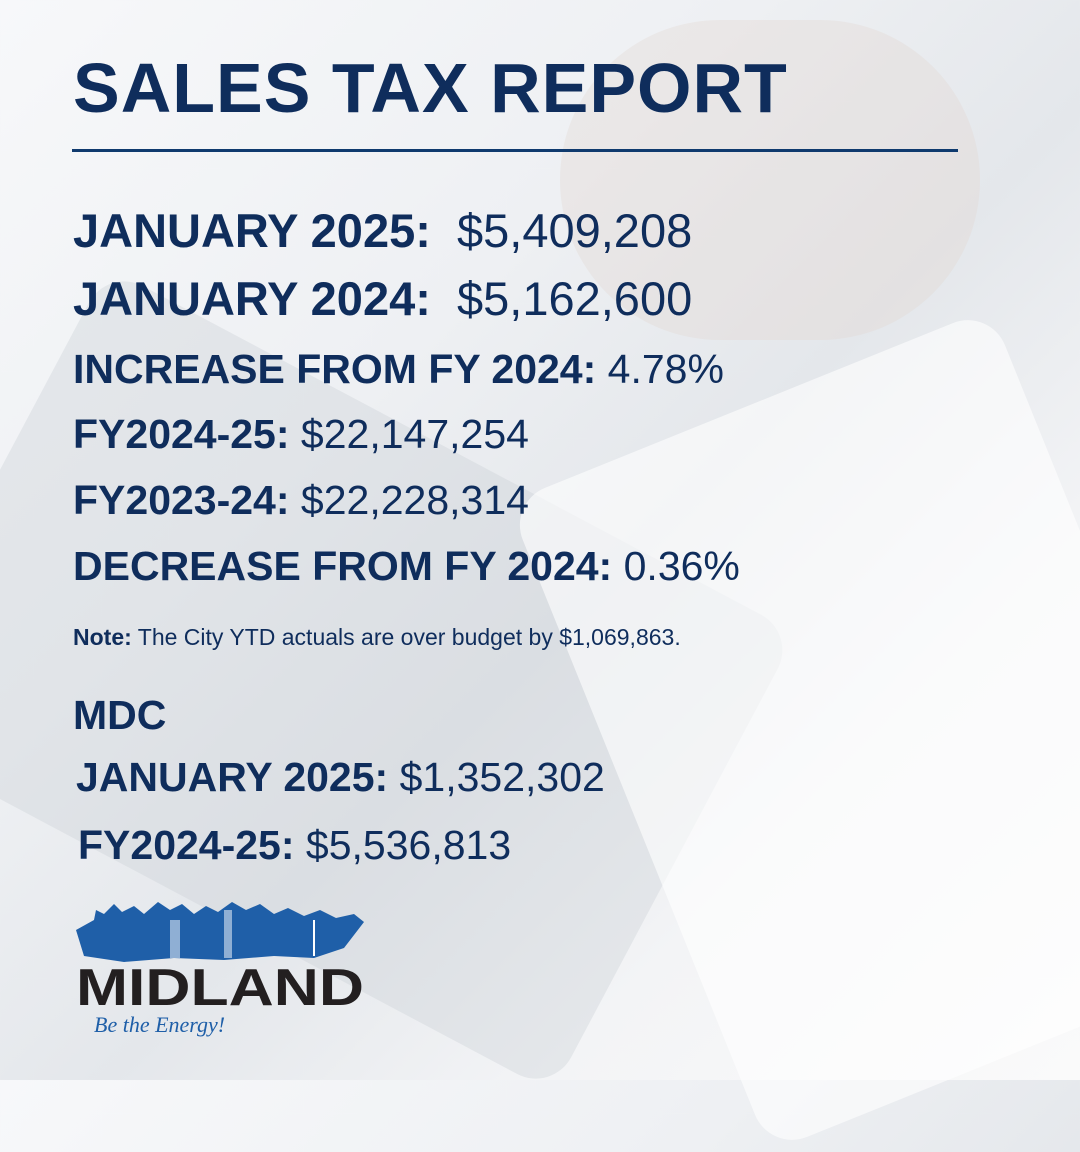 This screenshot has height=1152, width=1080. I want to click on value: 4.78%, so click(665, 369).